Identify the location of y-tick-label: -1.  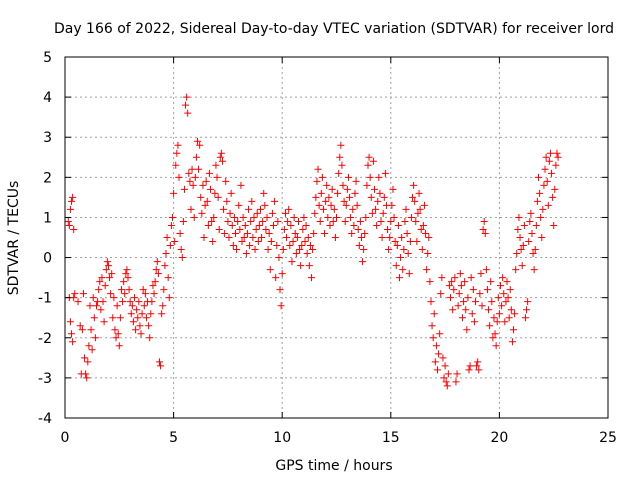
(45, 299).